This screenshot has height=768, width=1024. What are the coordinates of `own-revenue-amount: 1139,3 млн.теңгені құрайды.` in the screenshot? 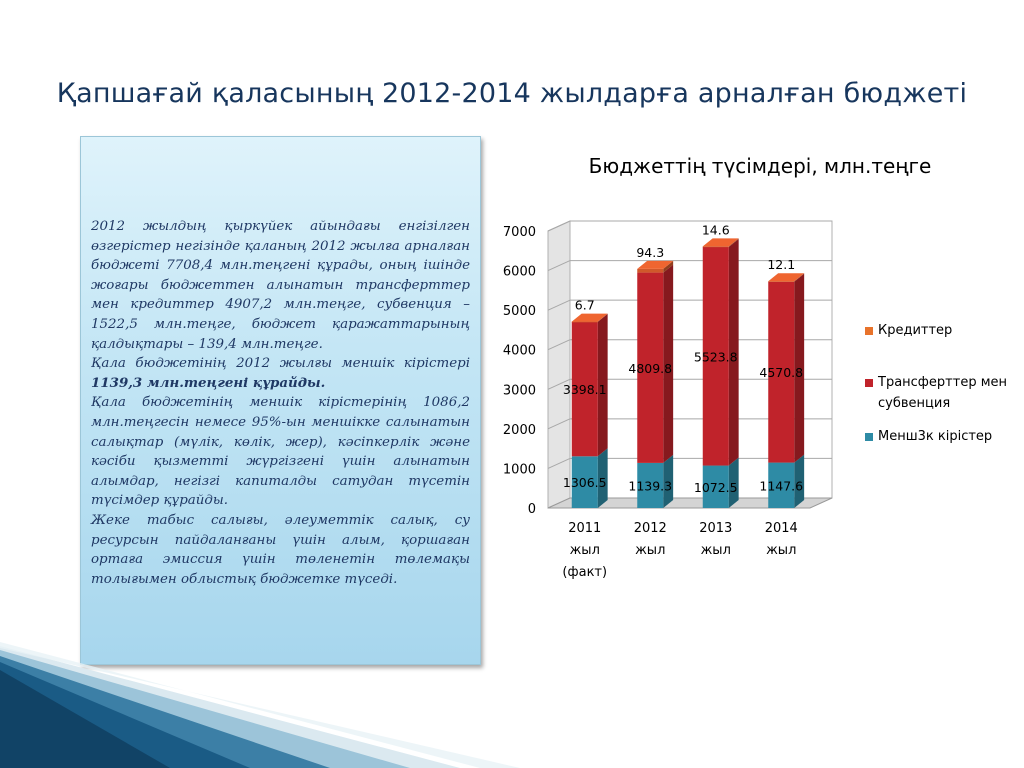 It's located at (208, 382).